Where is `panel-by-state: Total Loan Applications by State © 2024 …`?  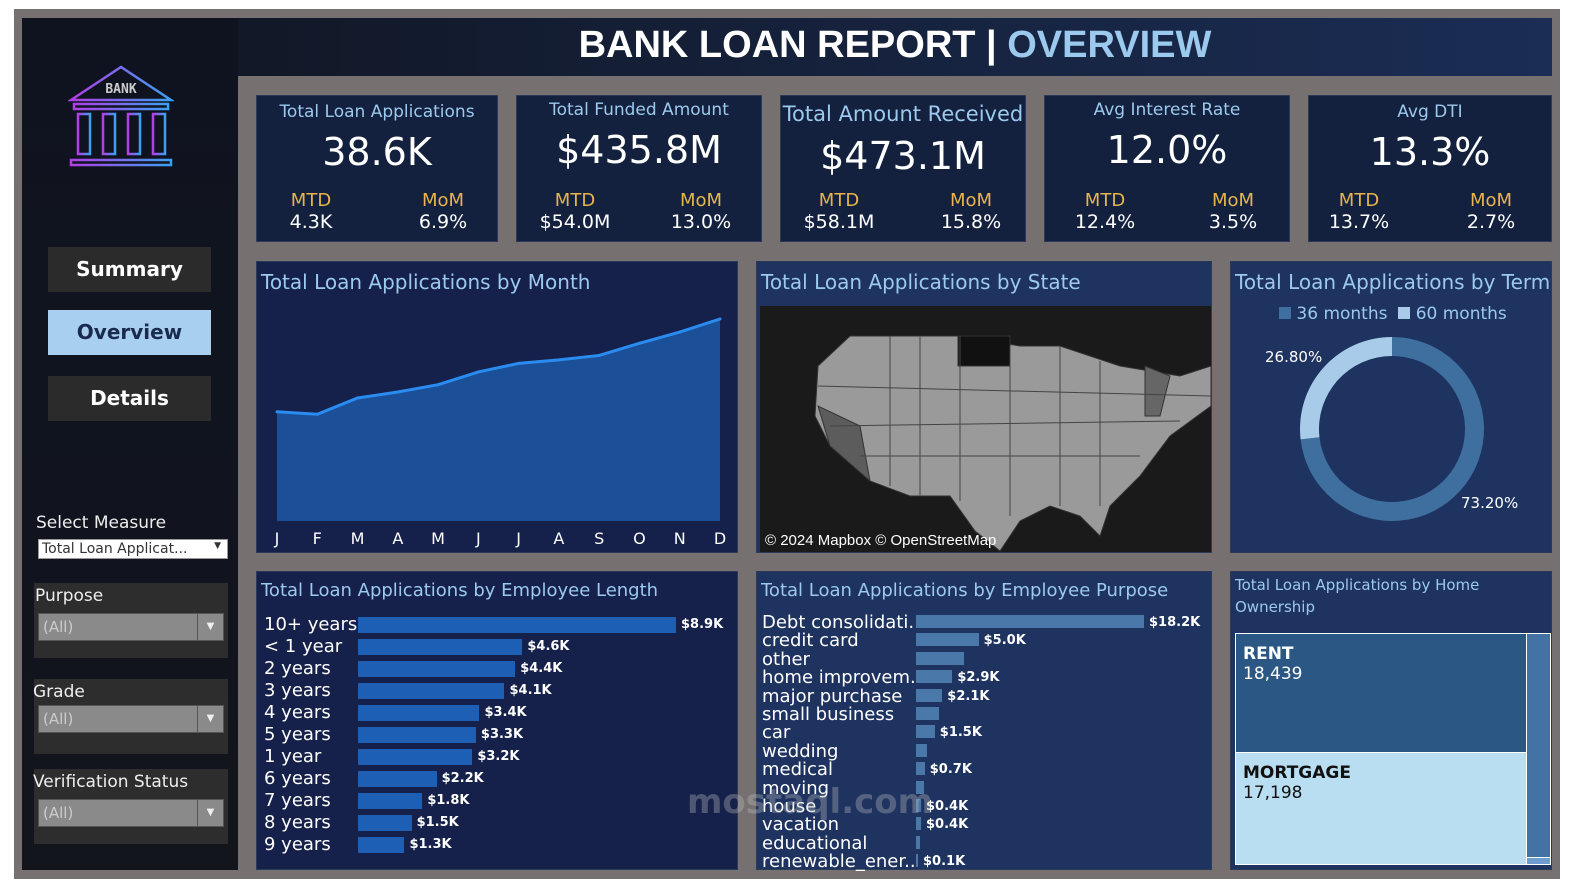 panel-by-state: Total Loan Applications by State © 2024 … is located at coordinates (984, 407).